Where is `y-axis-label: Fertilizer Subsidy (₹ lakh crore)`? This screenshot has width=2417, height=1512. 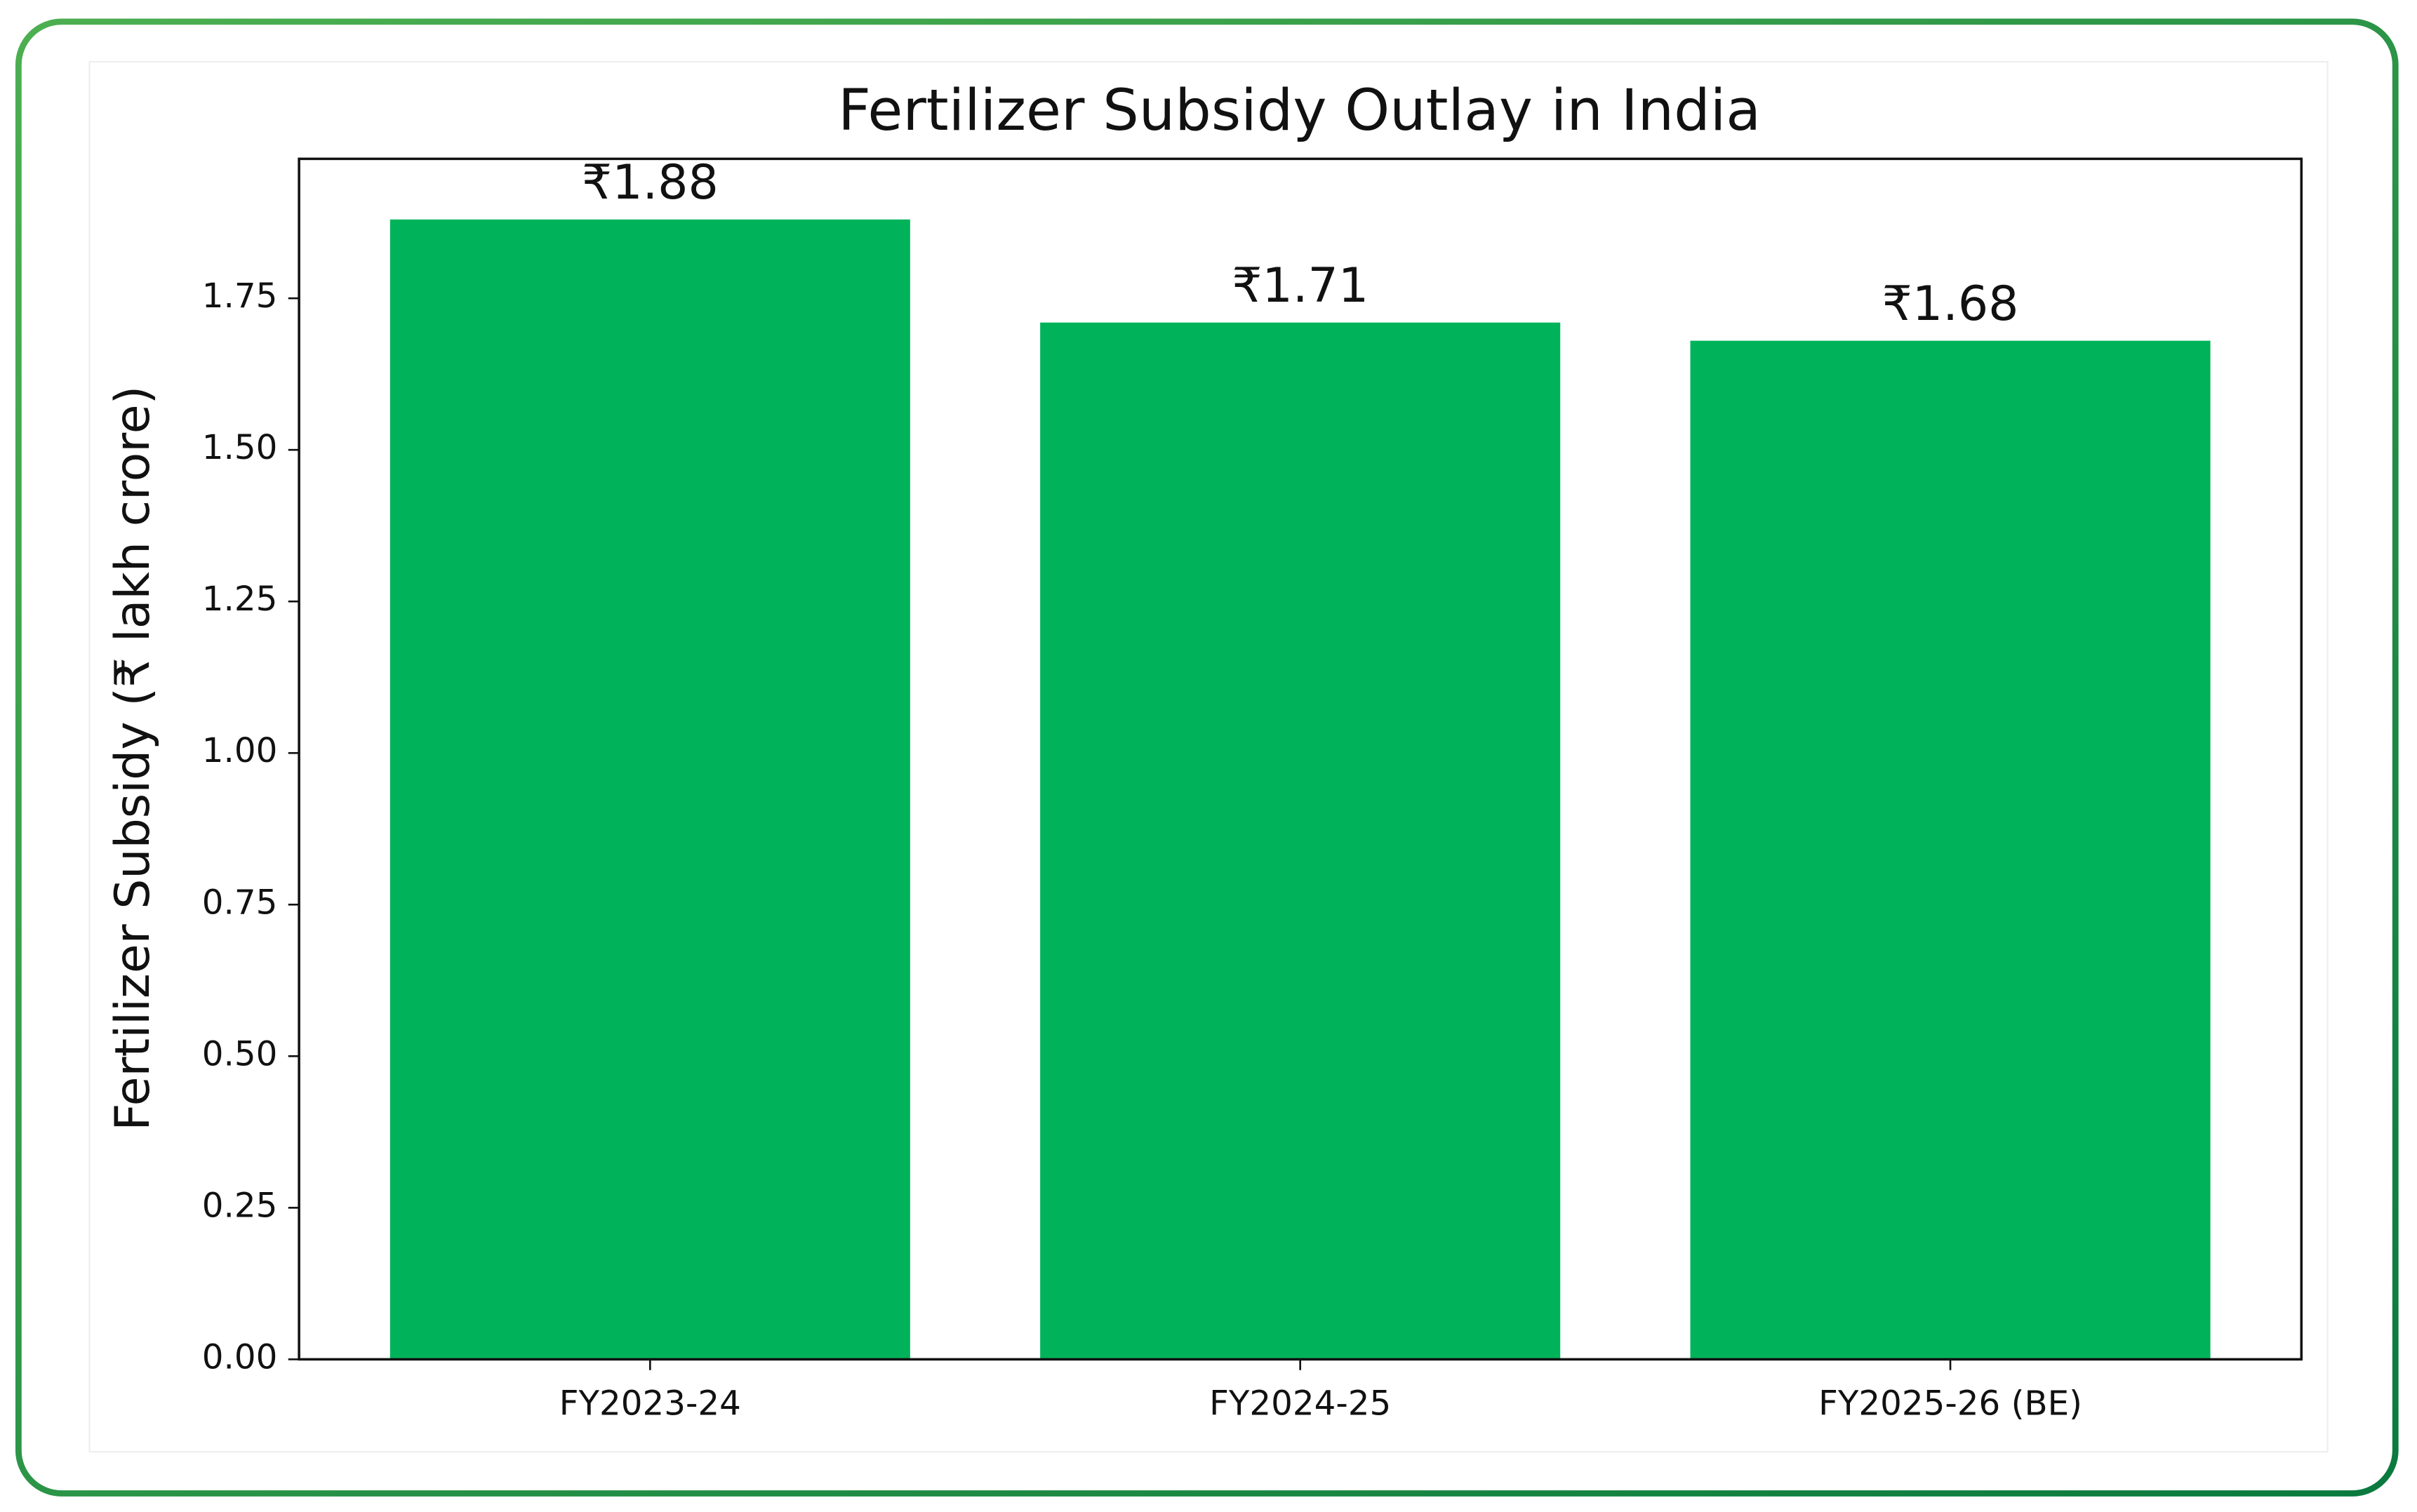 y-axis-label: Fertilizer Subsidy (₹ lakh crore) is located at coordinates (133, 758).